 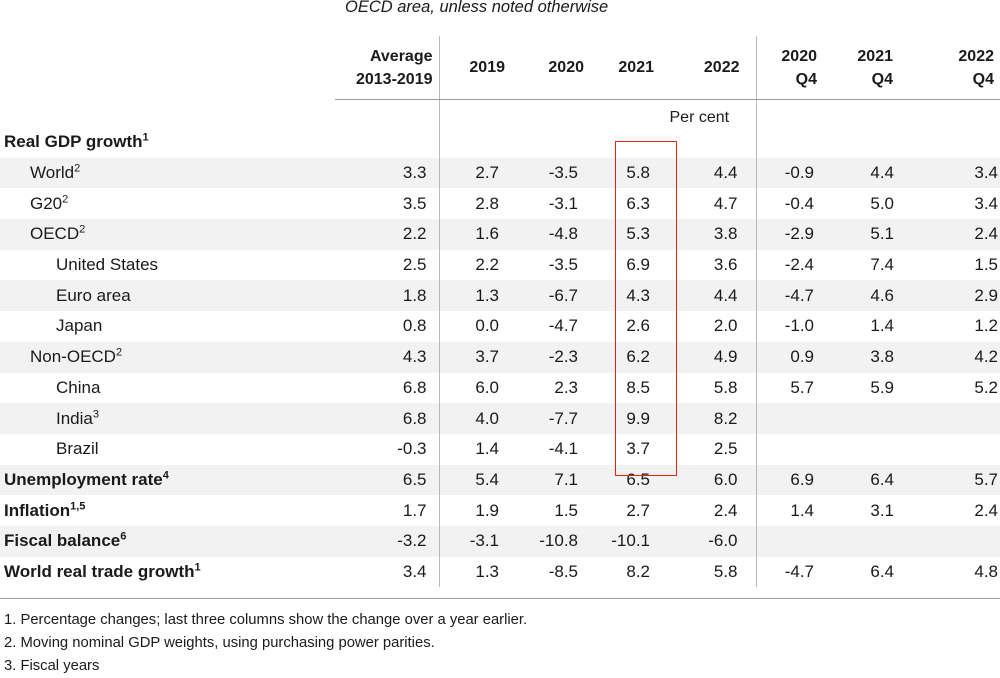 What do you see at coordinates (477, 234) in the screenshot?
I see `table-cell: 1.6` at bounding box center [477, 234].